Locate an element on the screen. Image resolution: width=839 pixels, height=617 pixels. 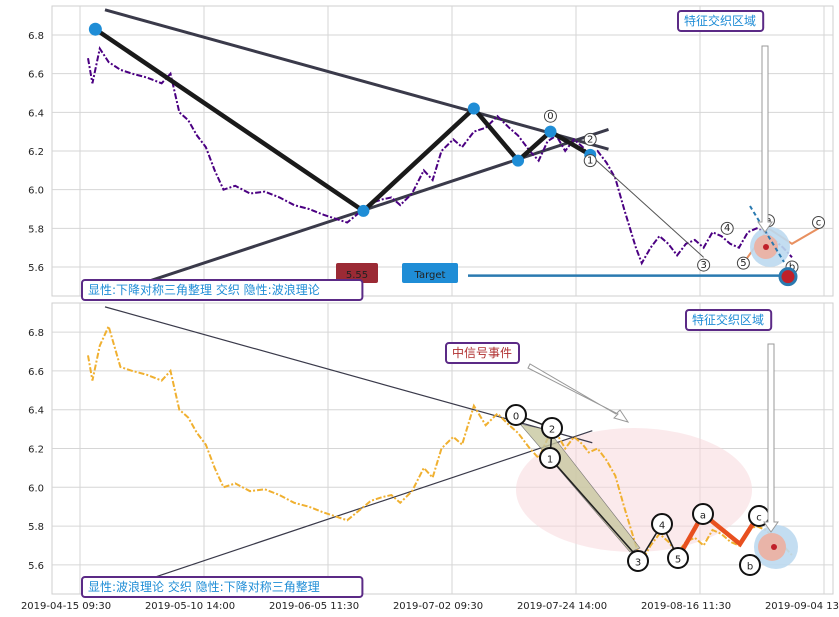
price-tag: 5.55 is located at coordinates (357, 273).